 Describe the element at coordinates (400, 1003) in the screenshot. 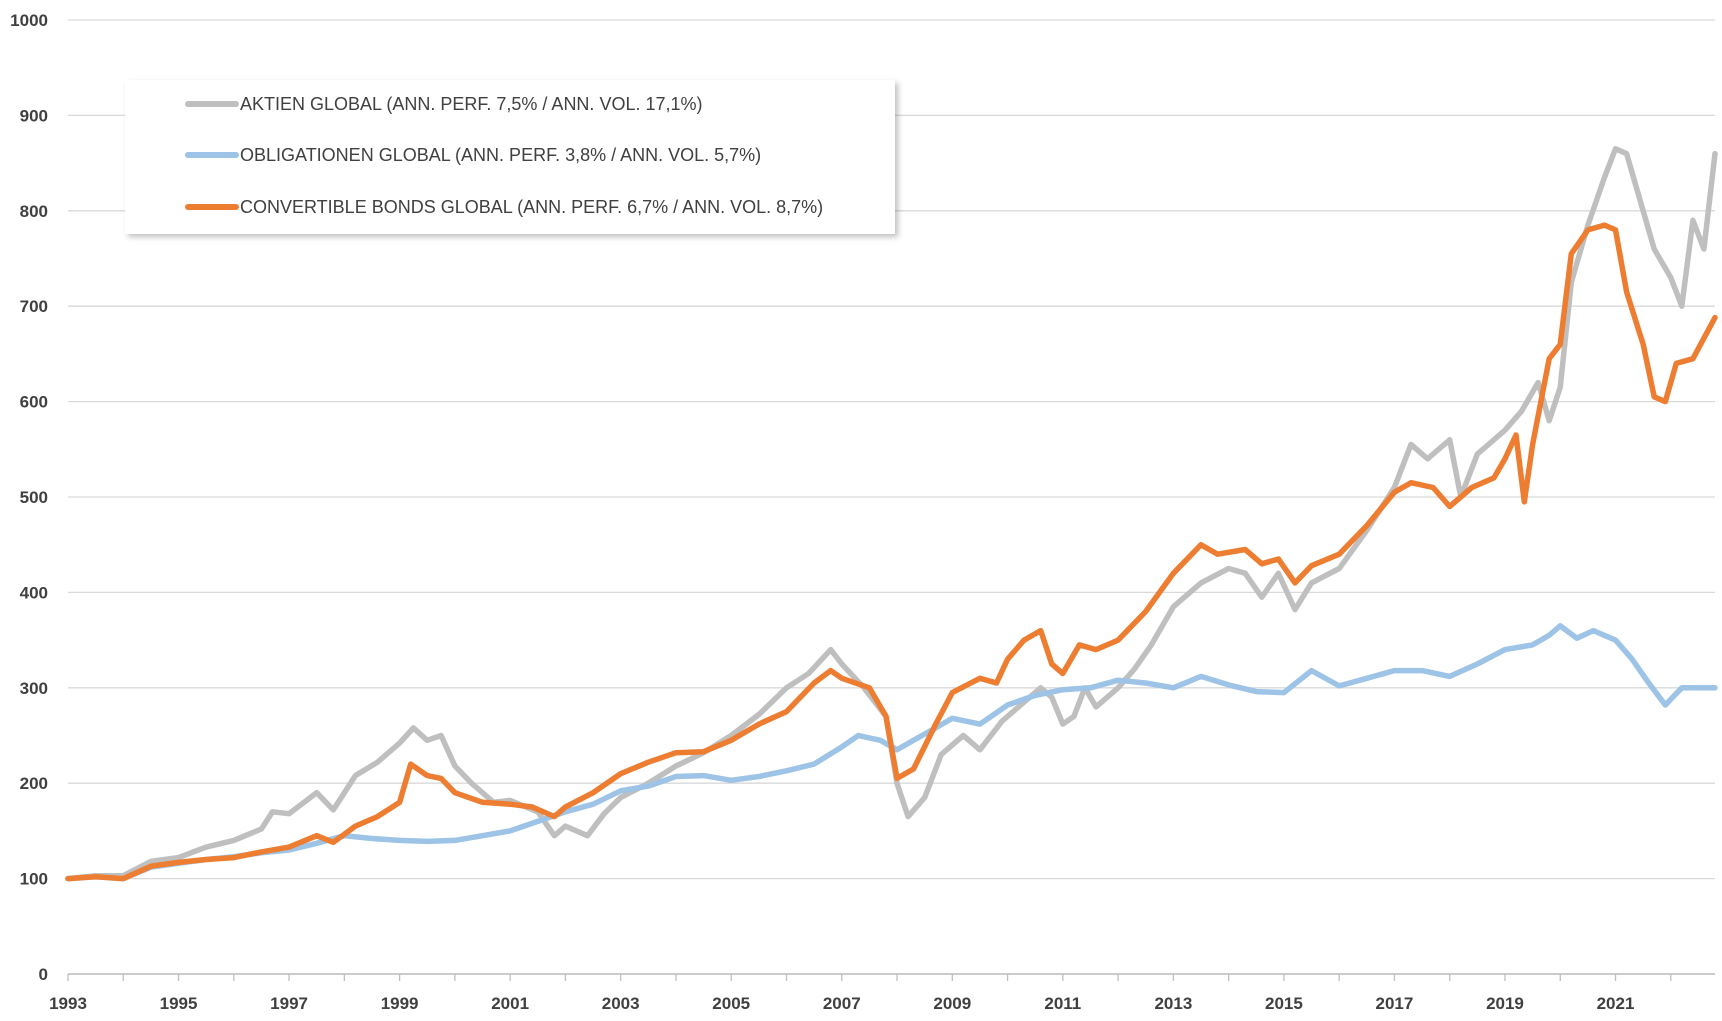

I see `x-tick-label: 1999` at that location.